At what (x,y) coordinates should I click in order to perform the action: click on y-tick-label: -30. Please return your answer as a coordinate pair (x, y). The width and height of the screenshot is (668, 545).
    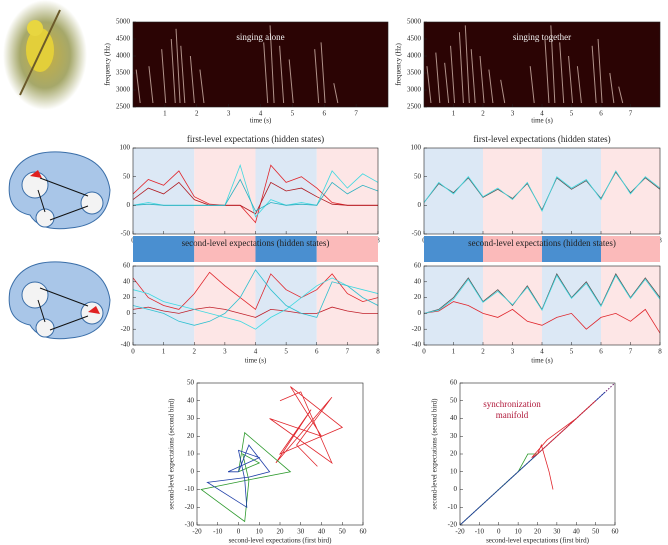
    Looking at the image, I should click on (190, 525).